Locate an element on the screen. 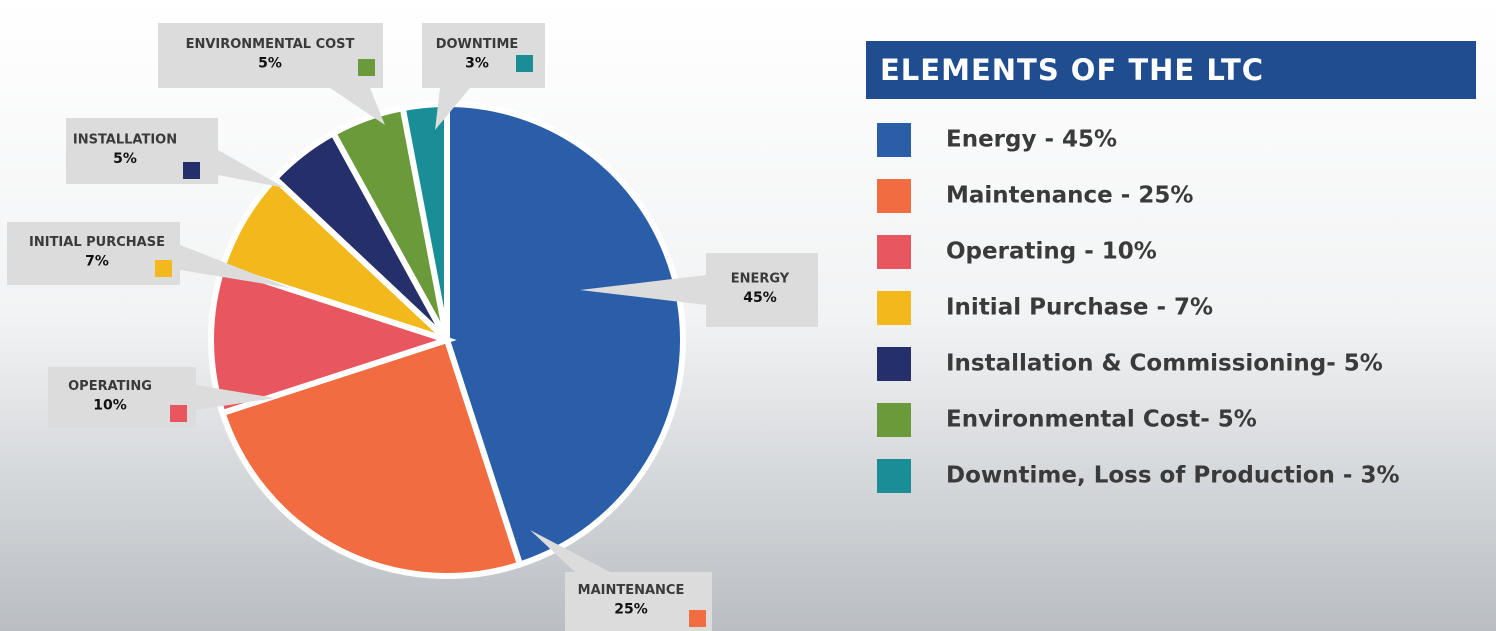 Image resolution: width=1496 pixels, height=631 pixels. callout-category: ENERGY is located at coordinates (760, 279).